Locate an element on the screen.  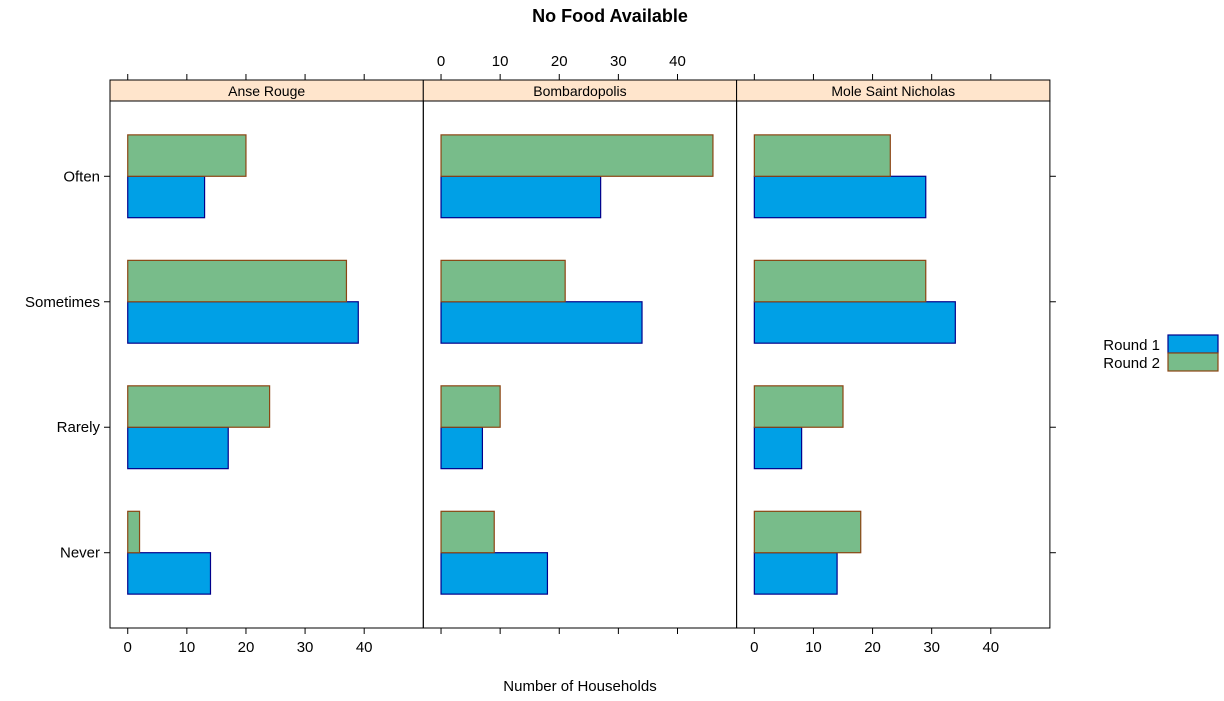
x-tick-label-top: 40 is located at coordinates (677, 61).